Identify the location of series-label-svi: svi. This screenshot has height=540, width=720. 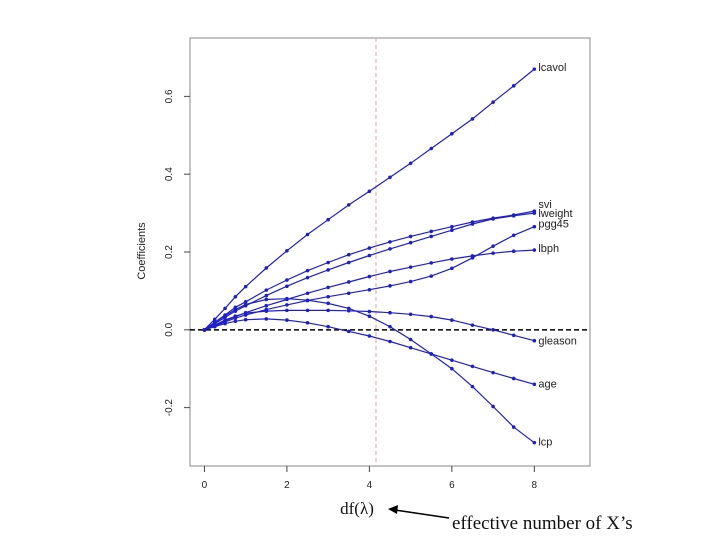
(544, 205).